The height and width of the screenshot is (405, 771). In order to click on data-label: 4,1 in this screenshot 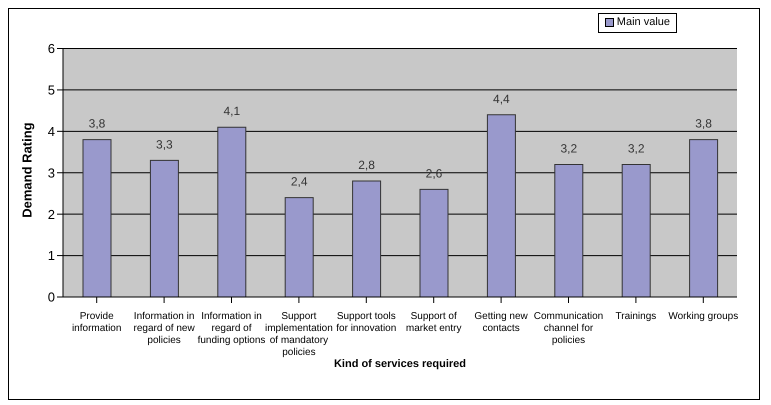, I will do `click(231, 111)`.